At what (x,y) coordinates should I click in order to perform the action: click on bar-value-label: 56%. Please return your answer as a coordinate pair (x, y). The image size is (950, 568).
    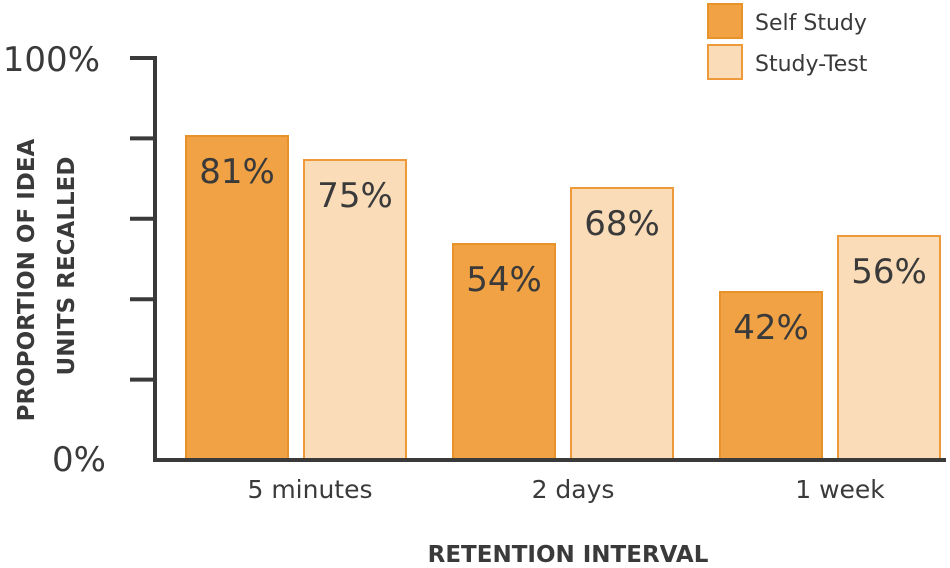
    Looking at the image, I should click on (889, 272).